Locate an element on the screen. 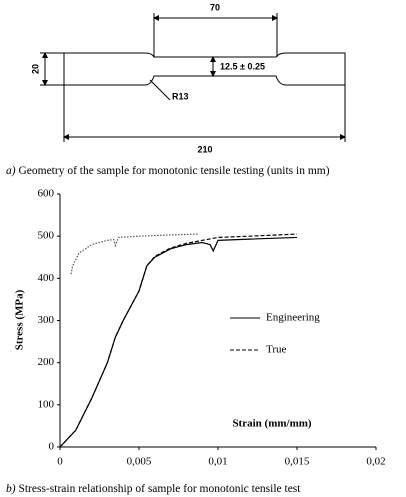 Image resolution: width=406 pixels, height=497 pixels. y-tick-label: 200 is located at coordinates (46, 362).